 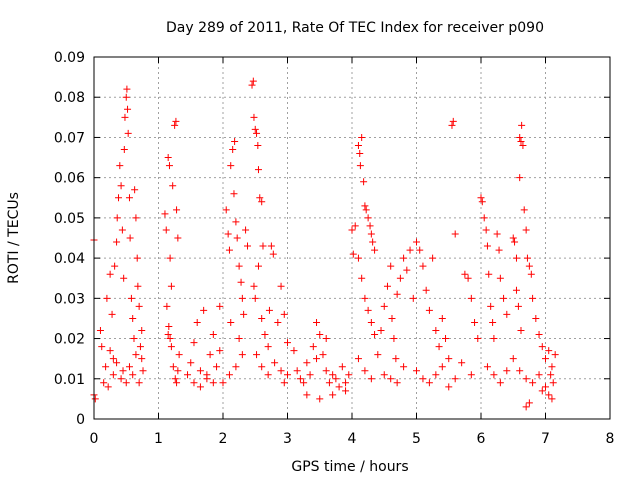 I want to click on x-tick-label: 1, so click(x=158, y=439).